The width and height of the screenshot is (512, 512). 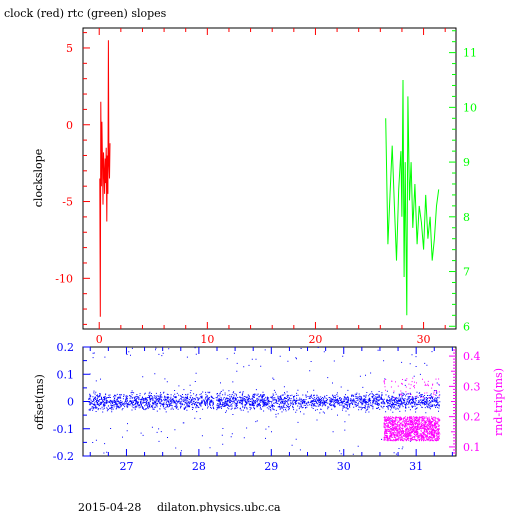 What do you see at coordinates (109, 506) in the screenshot?
I see `footer-date: 2015-04-28` at bounding box center [109, 506].